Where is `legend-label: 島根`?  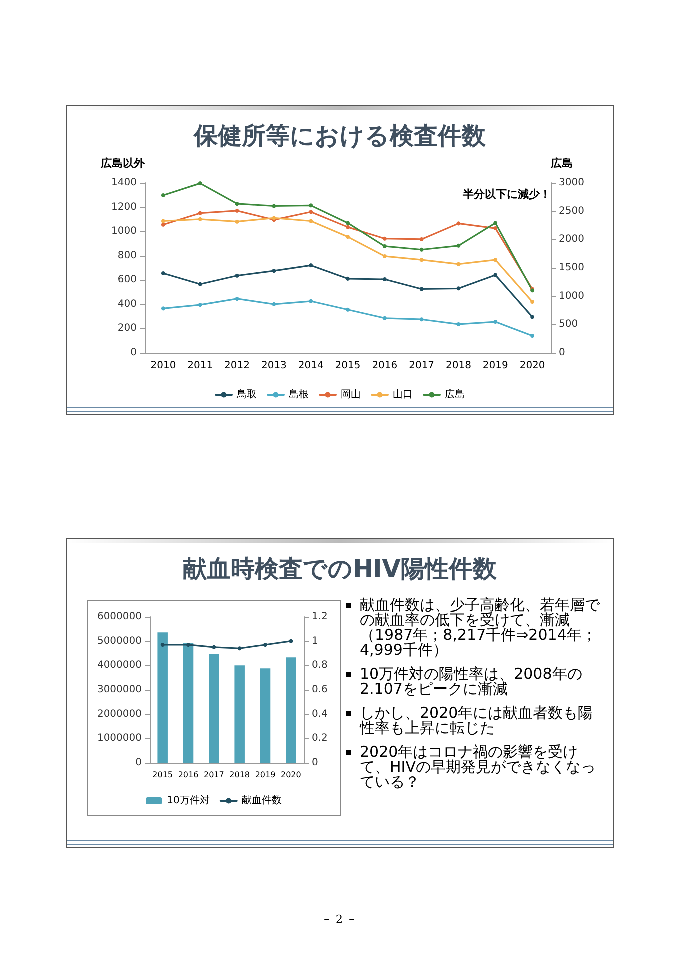 legend-label: 島根 is located at coordinates (299, 394).